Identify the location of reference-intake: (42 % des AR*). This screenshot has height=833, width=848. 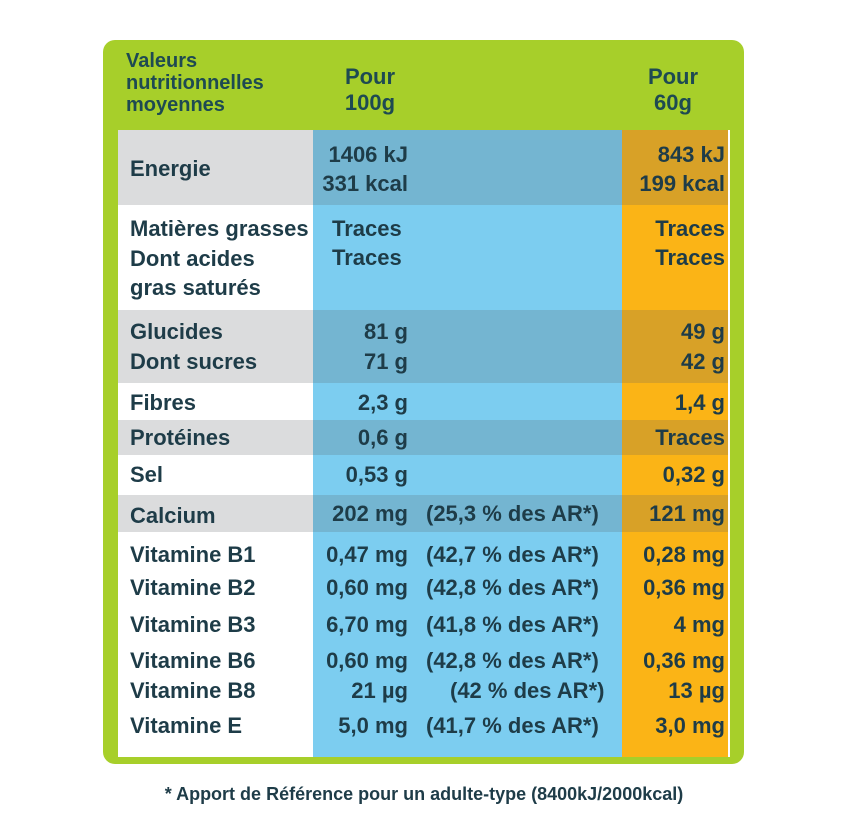
(527, 690).